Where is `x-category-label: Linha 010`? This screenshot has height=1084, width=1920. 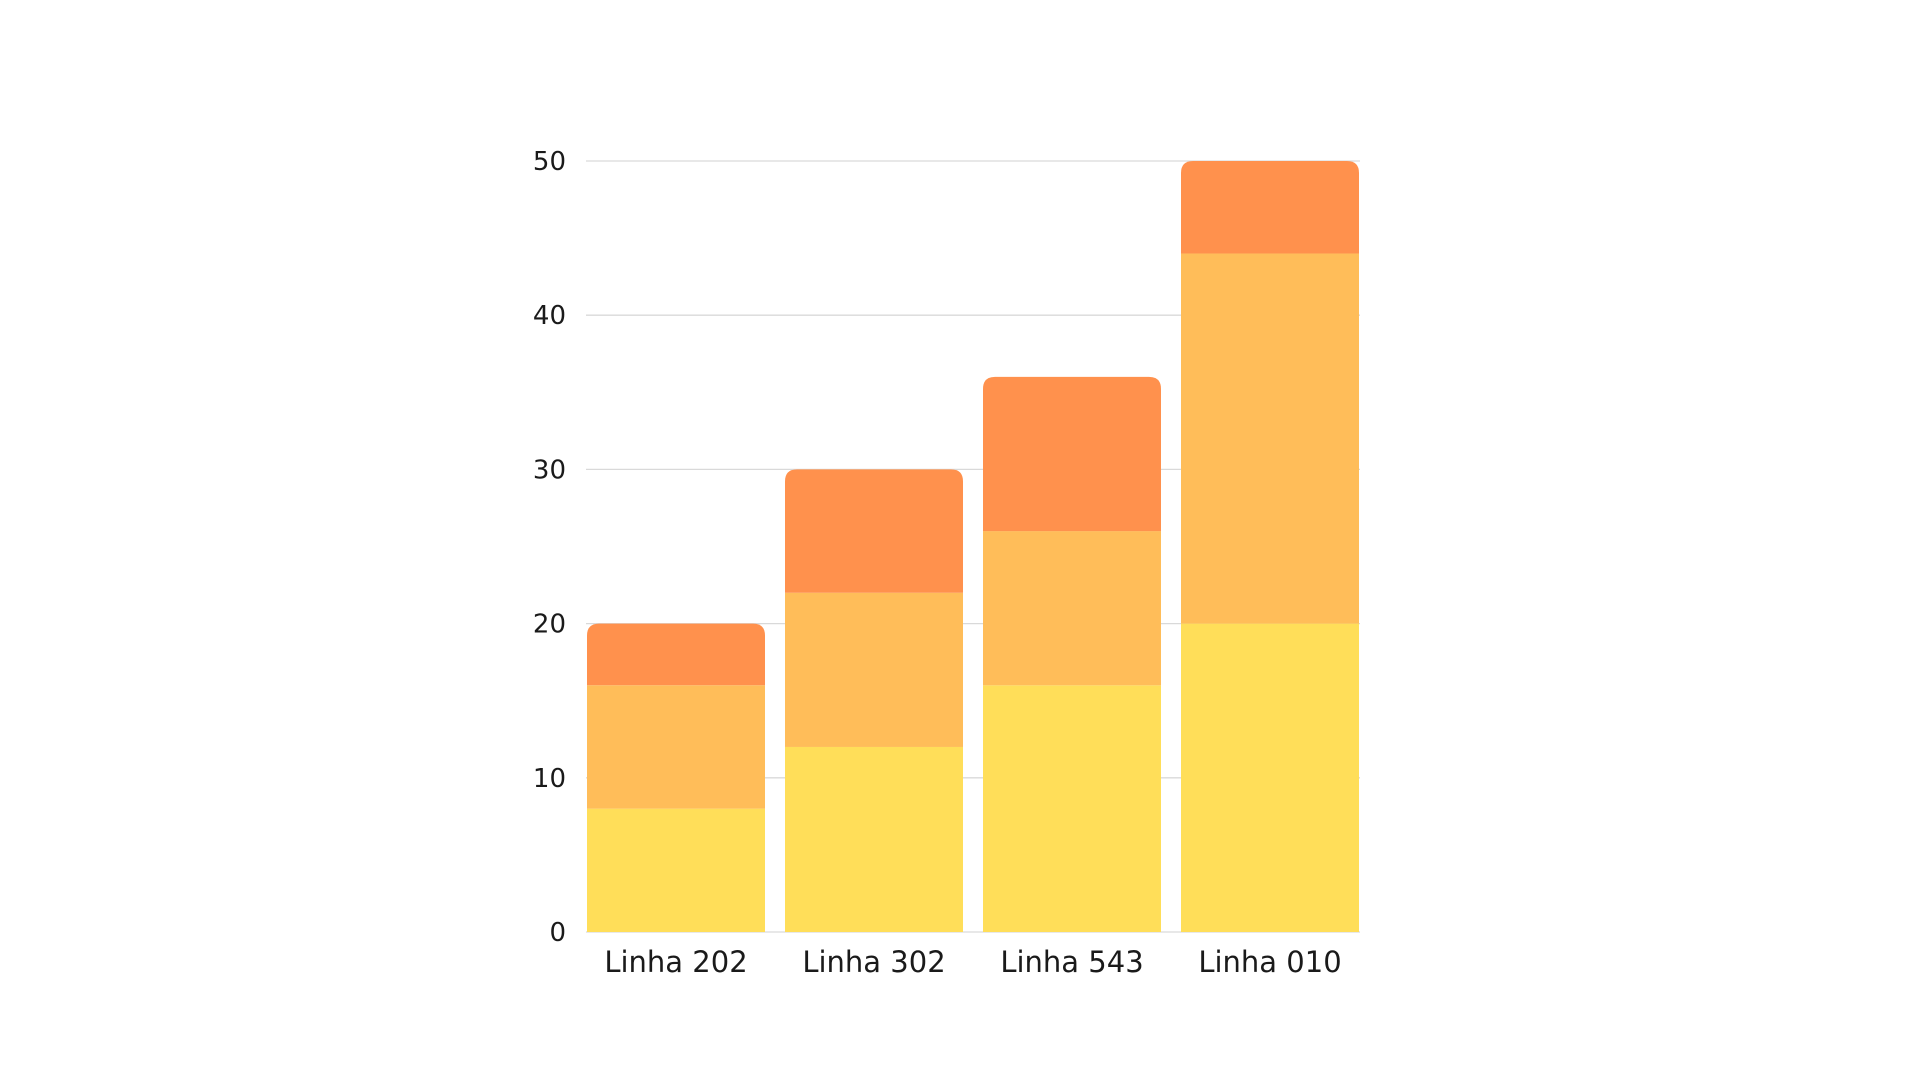 x-category-label: Linha 010 is located at coordinates (1269, 962).